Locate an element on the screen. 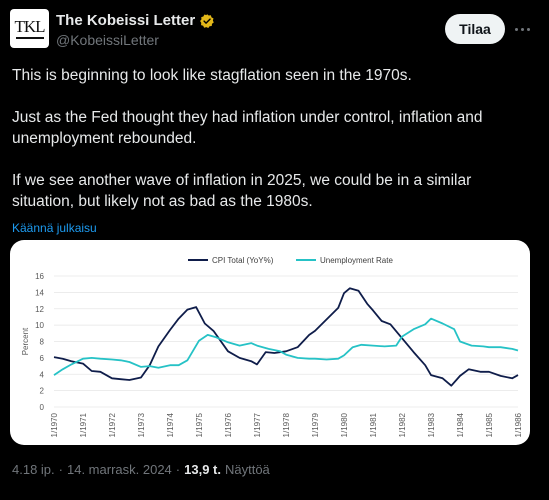 This screenshot has width=549, height=500. more-horizontal-icon is located at coordinates (522, 29).